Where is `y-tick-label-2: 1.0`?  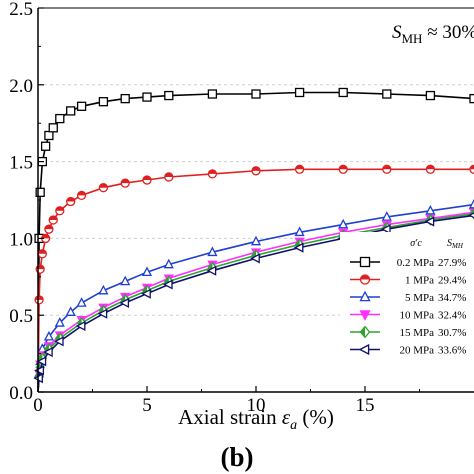
y-tick-label-2: 1.0 is located at coordinates (21, 239).